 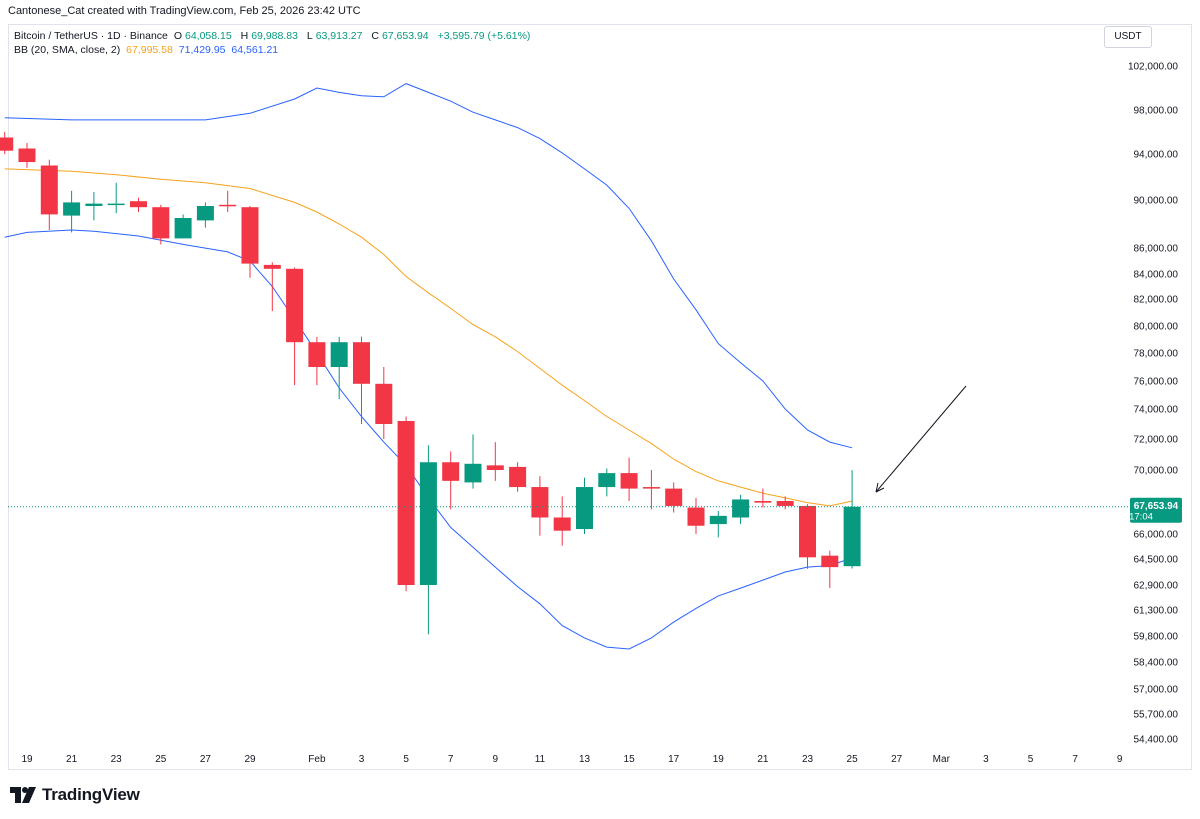 What do you see at coordinates (75, 795) in the screenshot?
I see `tradingview-logo: TradingView` at bounding box center [75, 795].